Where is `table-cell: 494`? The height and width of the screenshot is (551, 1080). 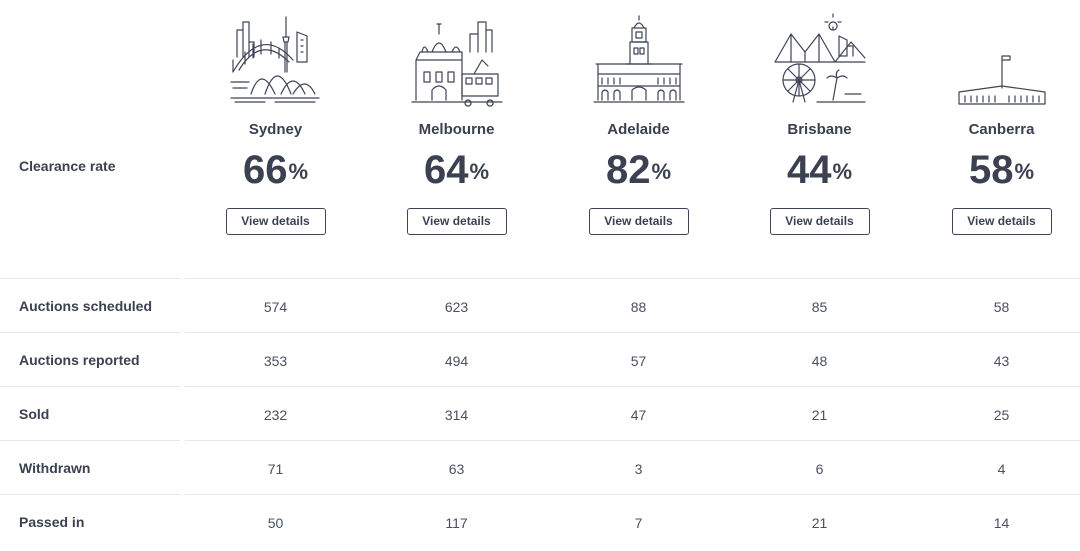
table-cell: 494 is located at coordinates (456, 361).